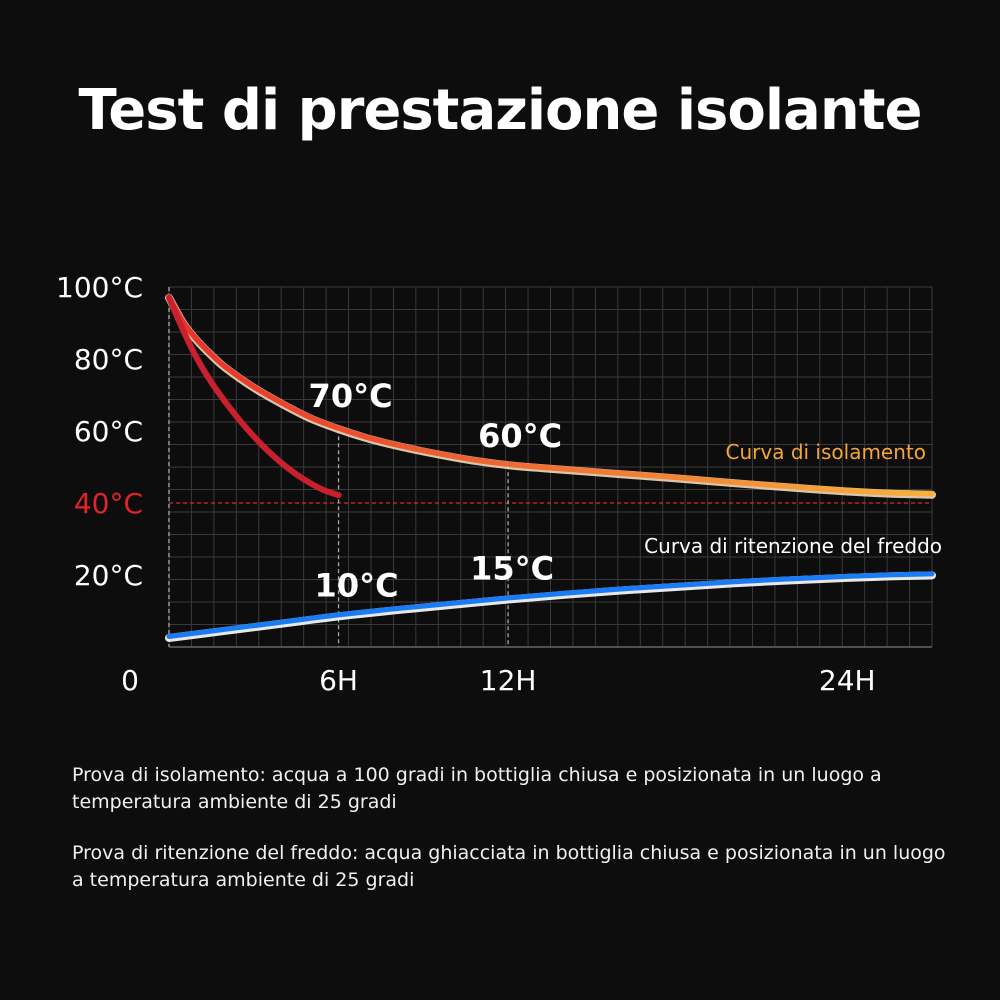 The height and width of the screenshot is (1000, 1000). Describe the element at coordinates (512, 568) in the screenshot. I see `data-label: 15°C` at that location.